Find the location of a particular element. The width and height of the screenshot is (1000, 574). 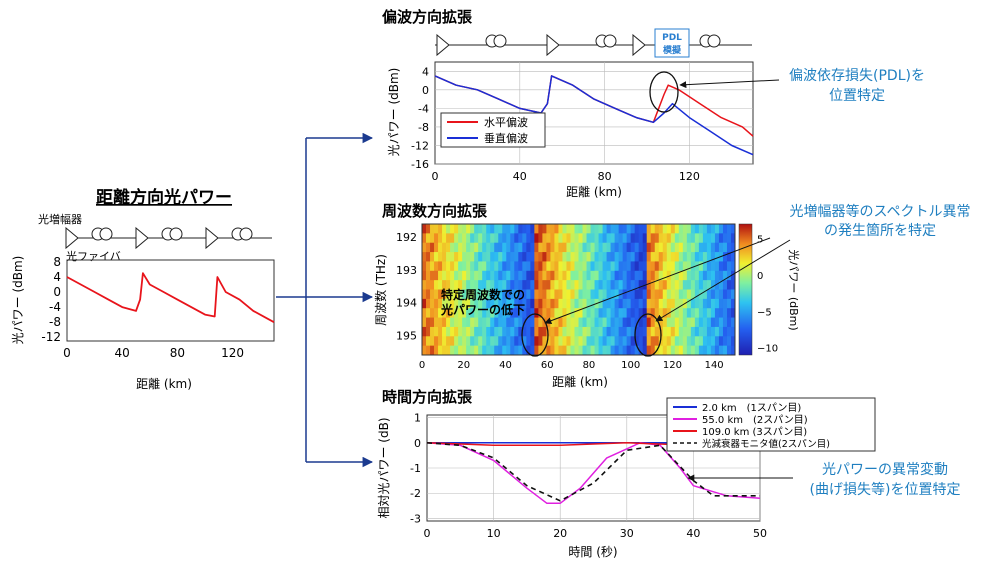

pdl-plot-area is located at coordinates (594, 115).